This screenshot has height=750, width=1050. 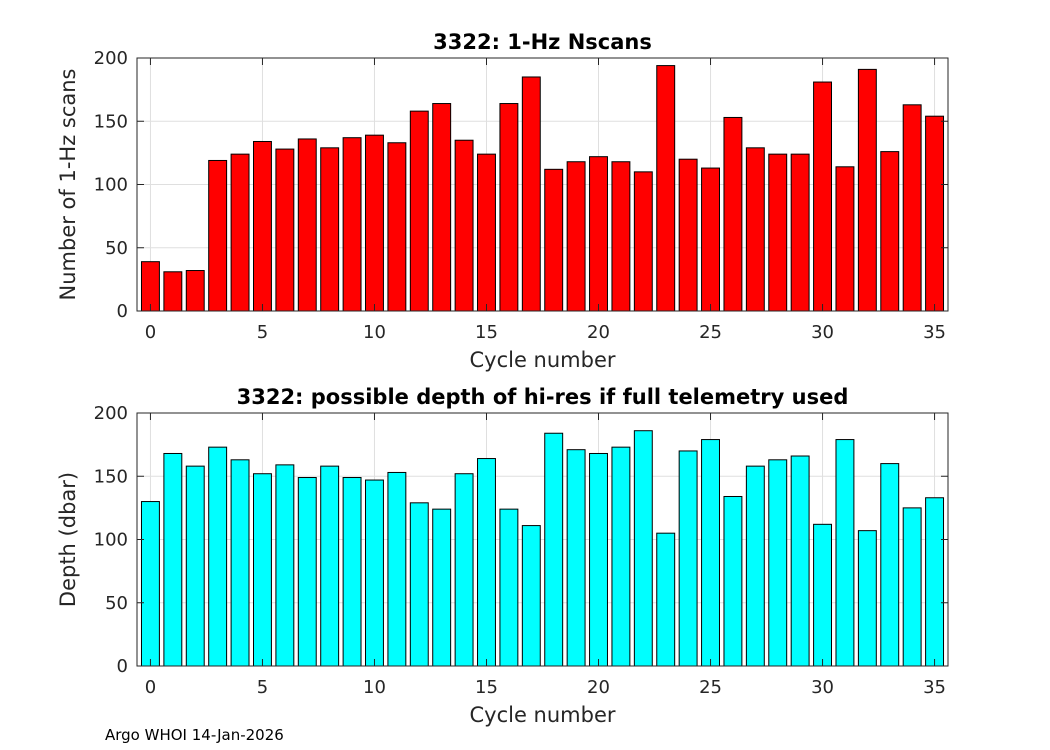 I want to click on depth-xtick-label: 20, so click(x=598, y=687).